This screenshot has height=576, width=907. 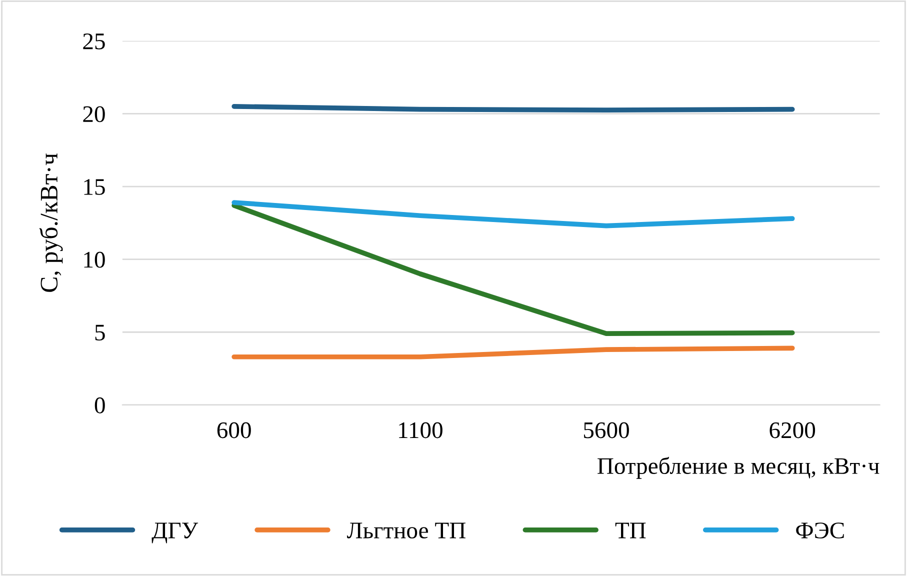 I want to click on x-tick-label: 1100, so click(x=420, y=430).